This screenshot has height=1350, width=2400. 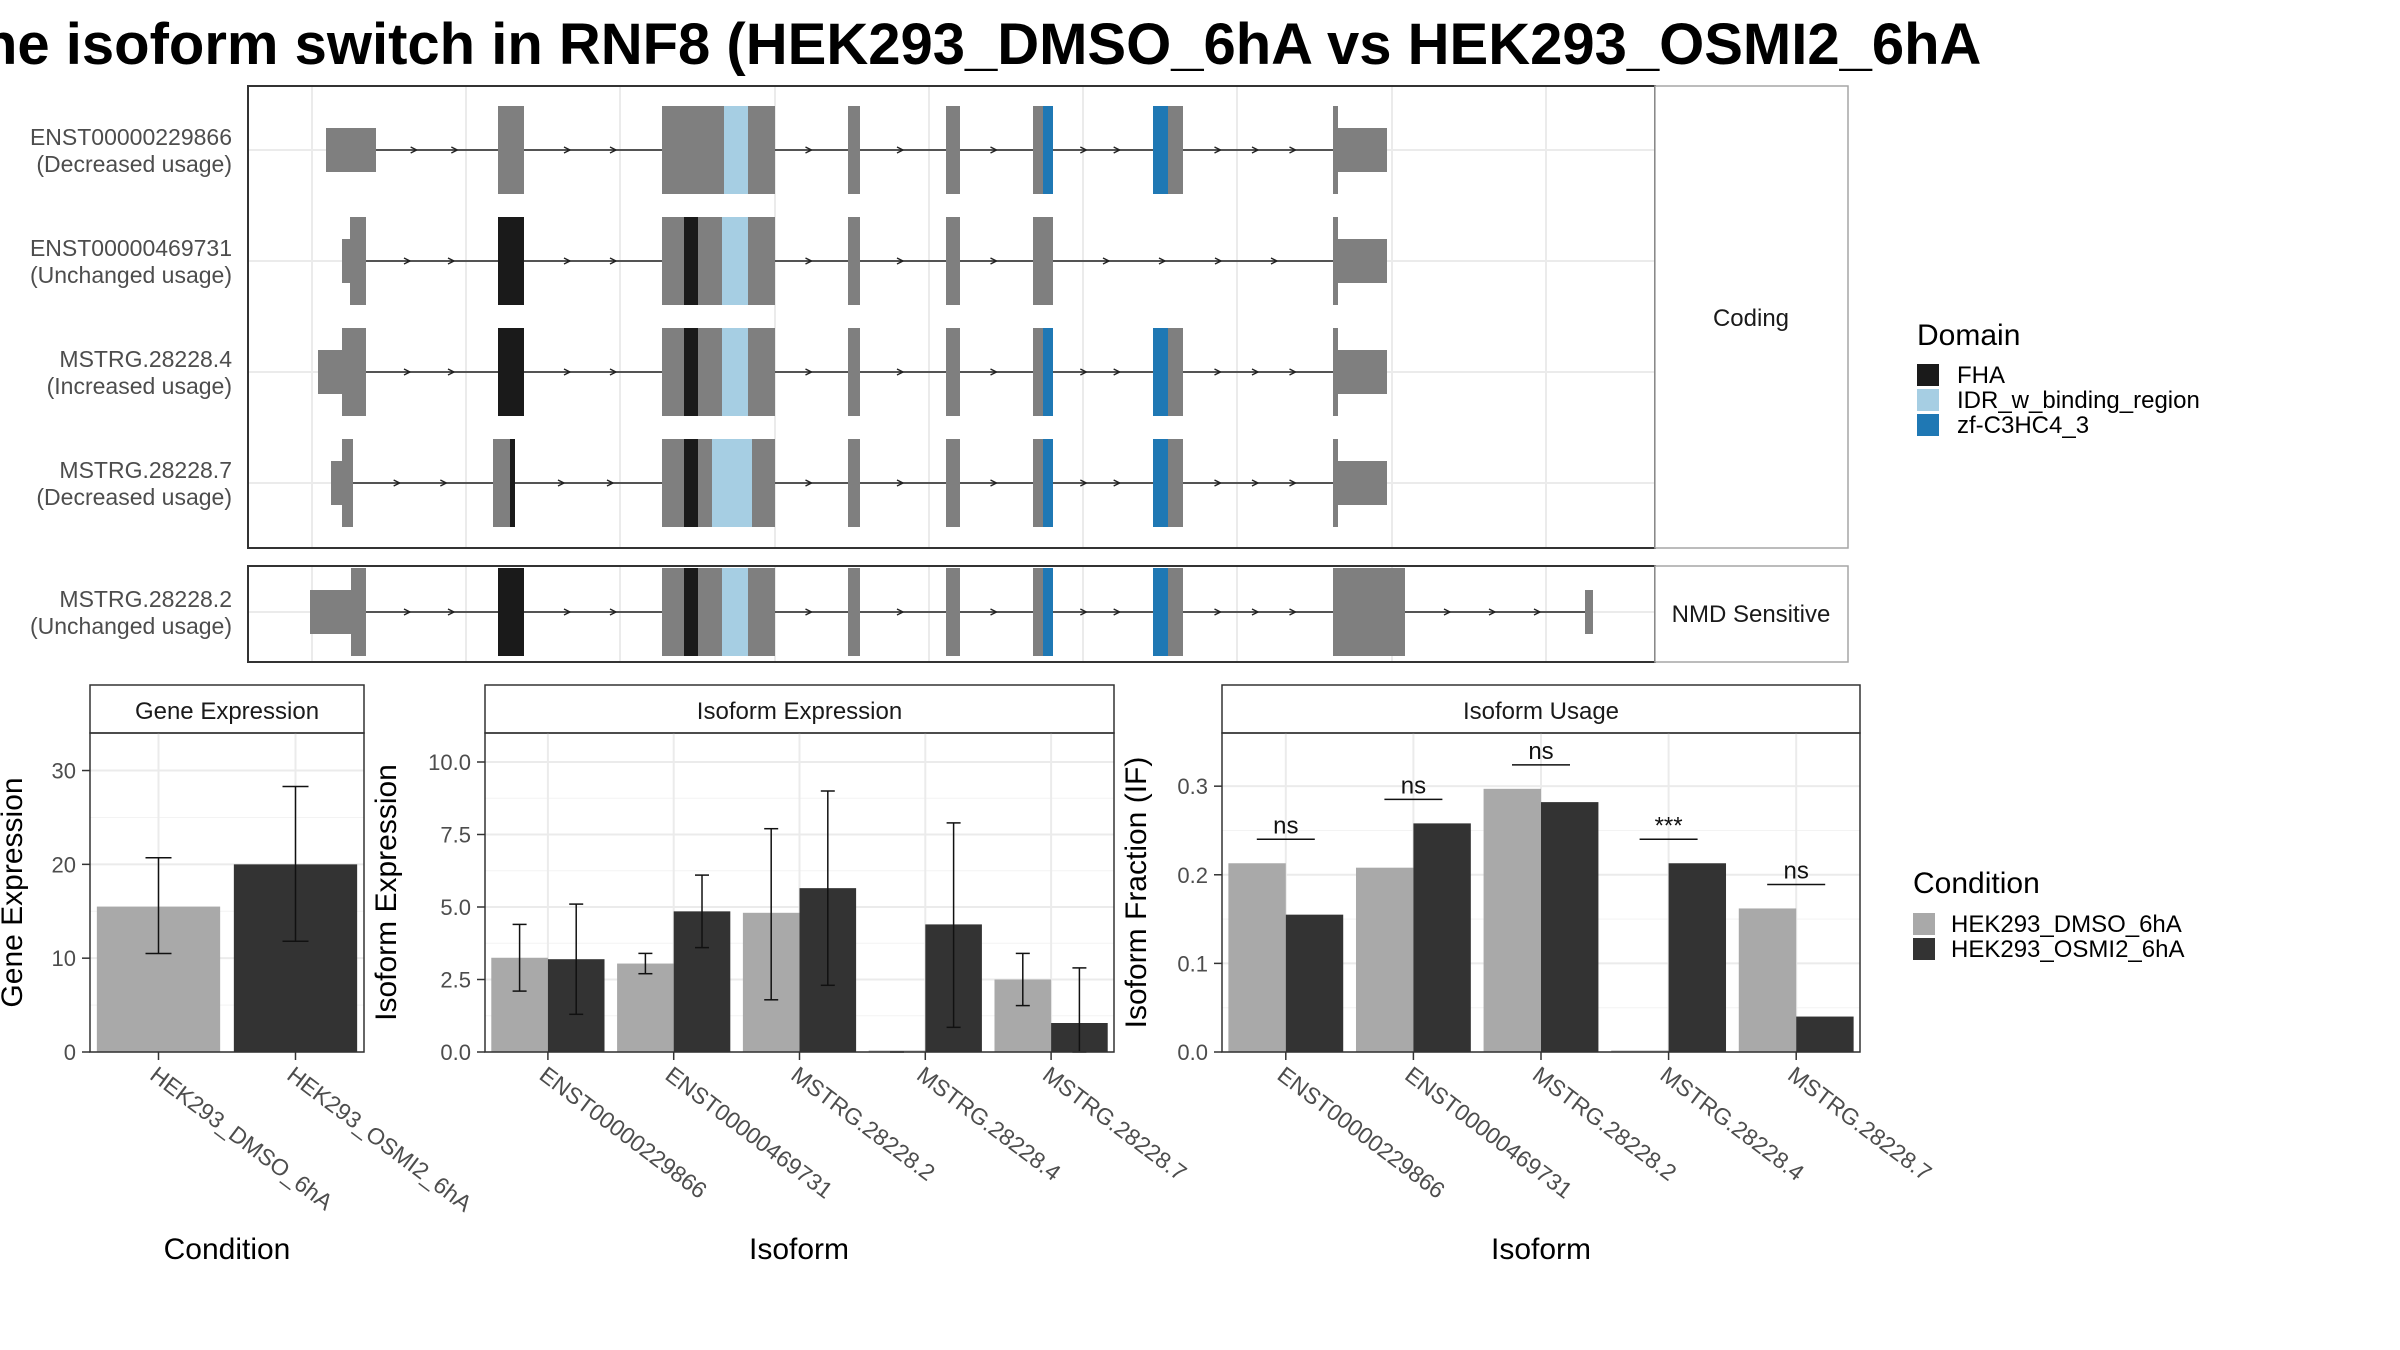 I want to click on isoform-row-status: (Decreased usage), so click(x=134, y=164).